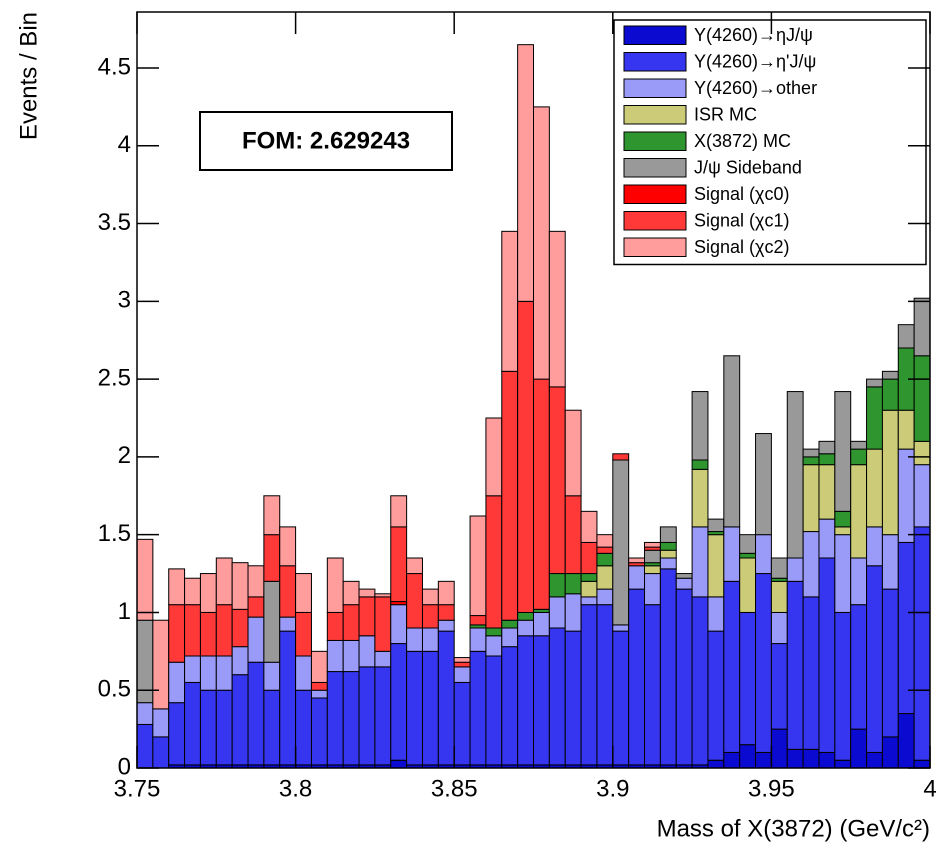 The height and width of the screenshot is (854, 938). I want to click on legend-label: Signal (χc1), so click(741, 221).